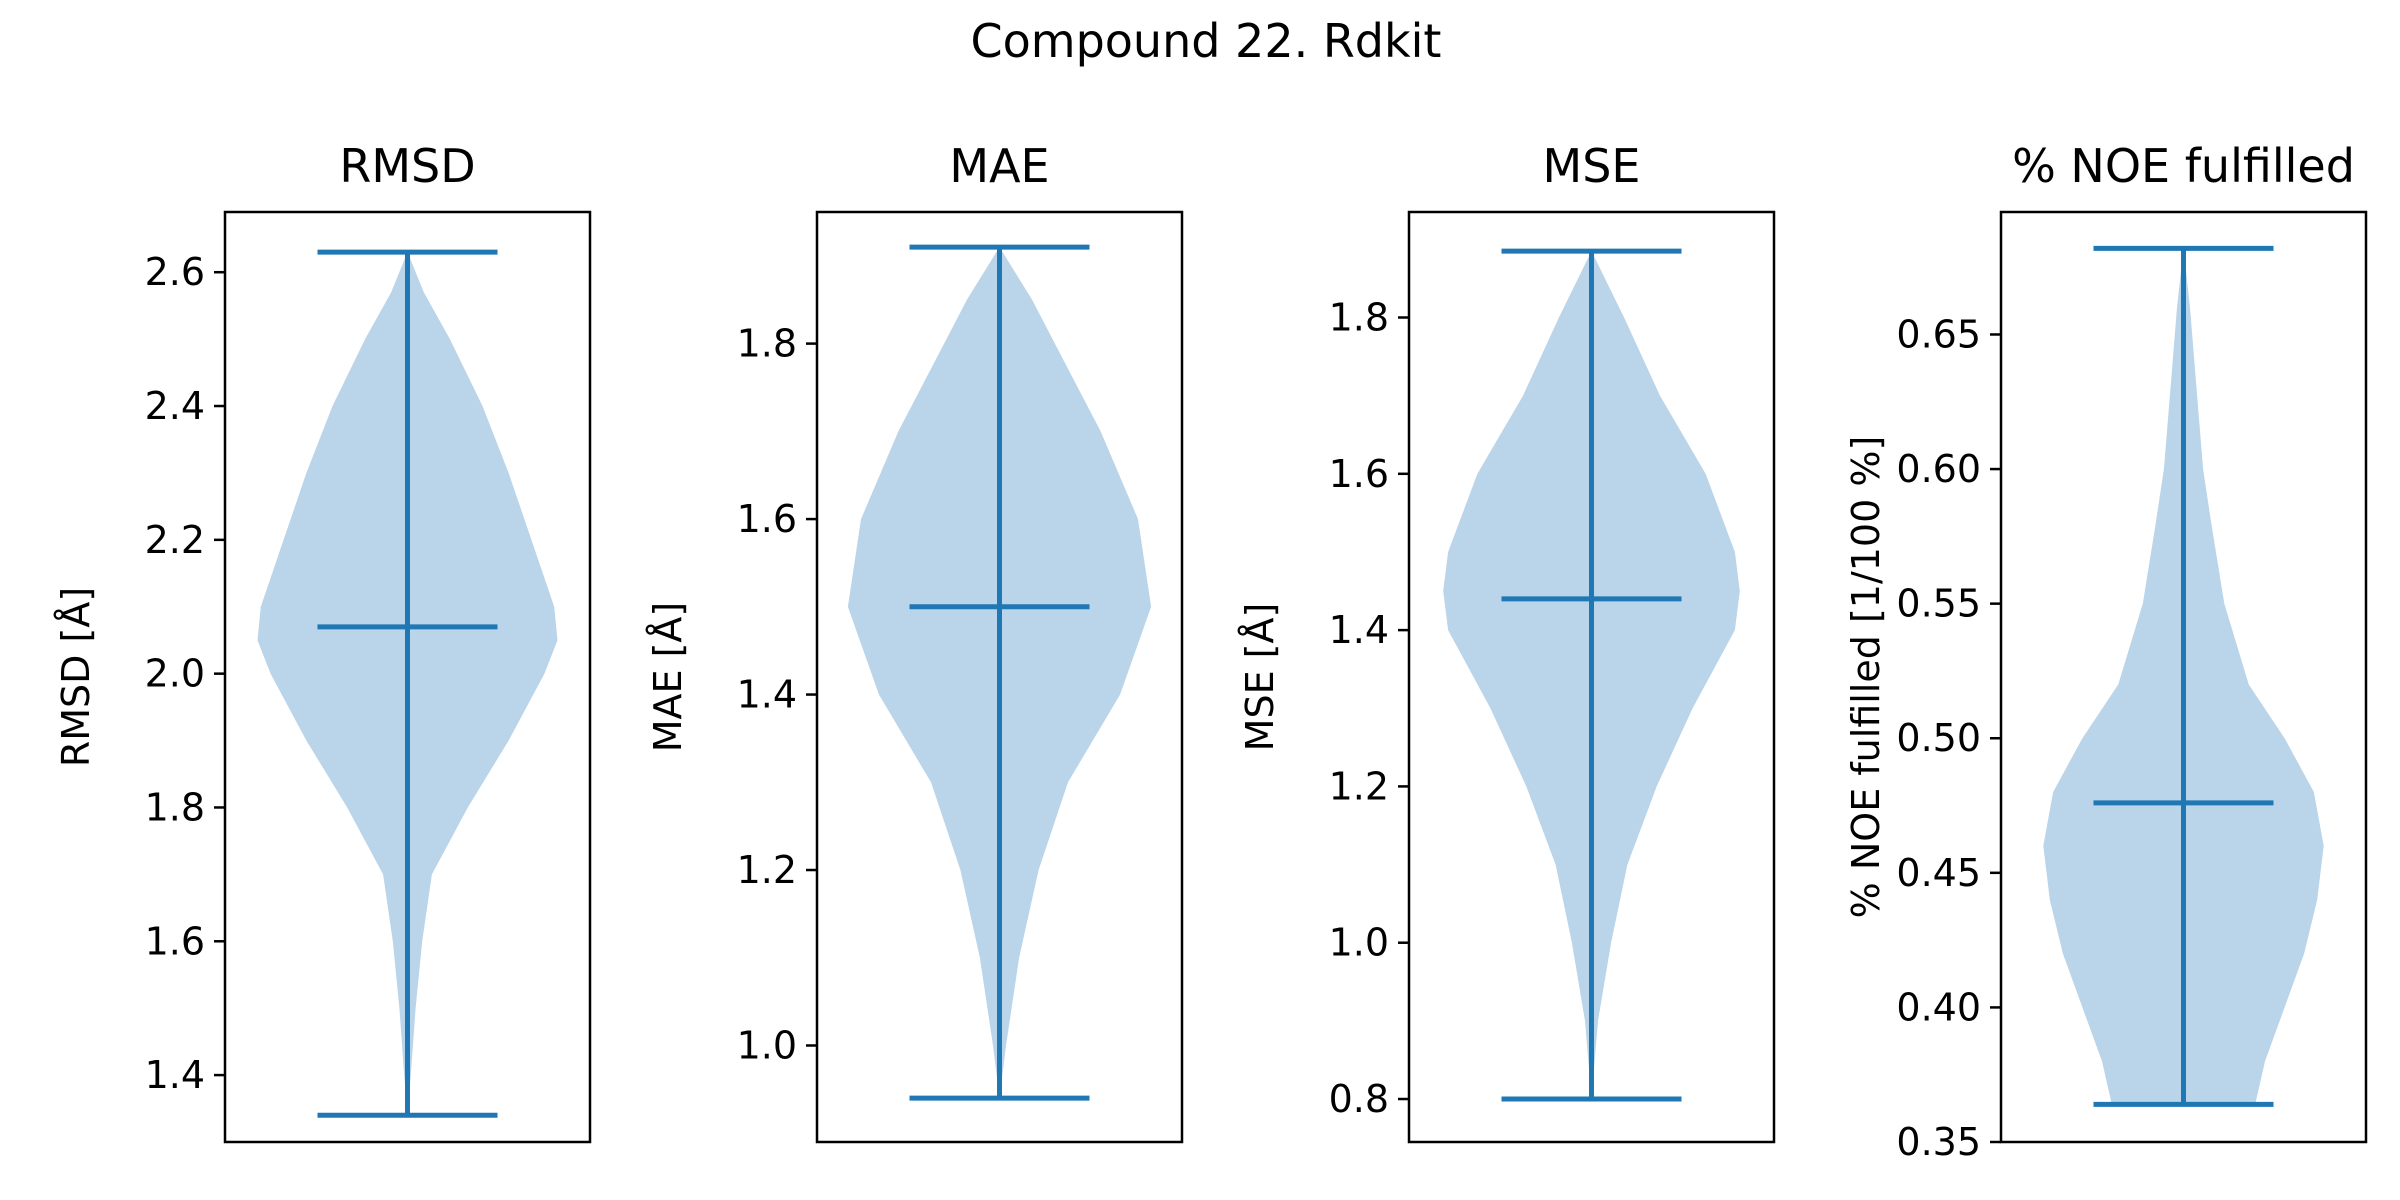 The height and width of the screenshot is (1200, 2400). Describe the element at coordinates (1938, 334) in the screenshot. I see `ytick-label-noe: 0.65` at that location.